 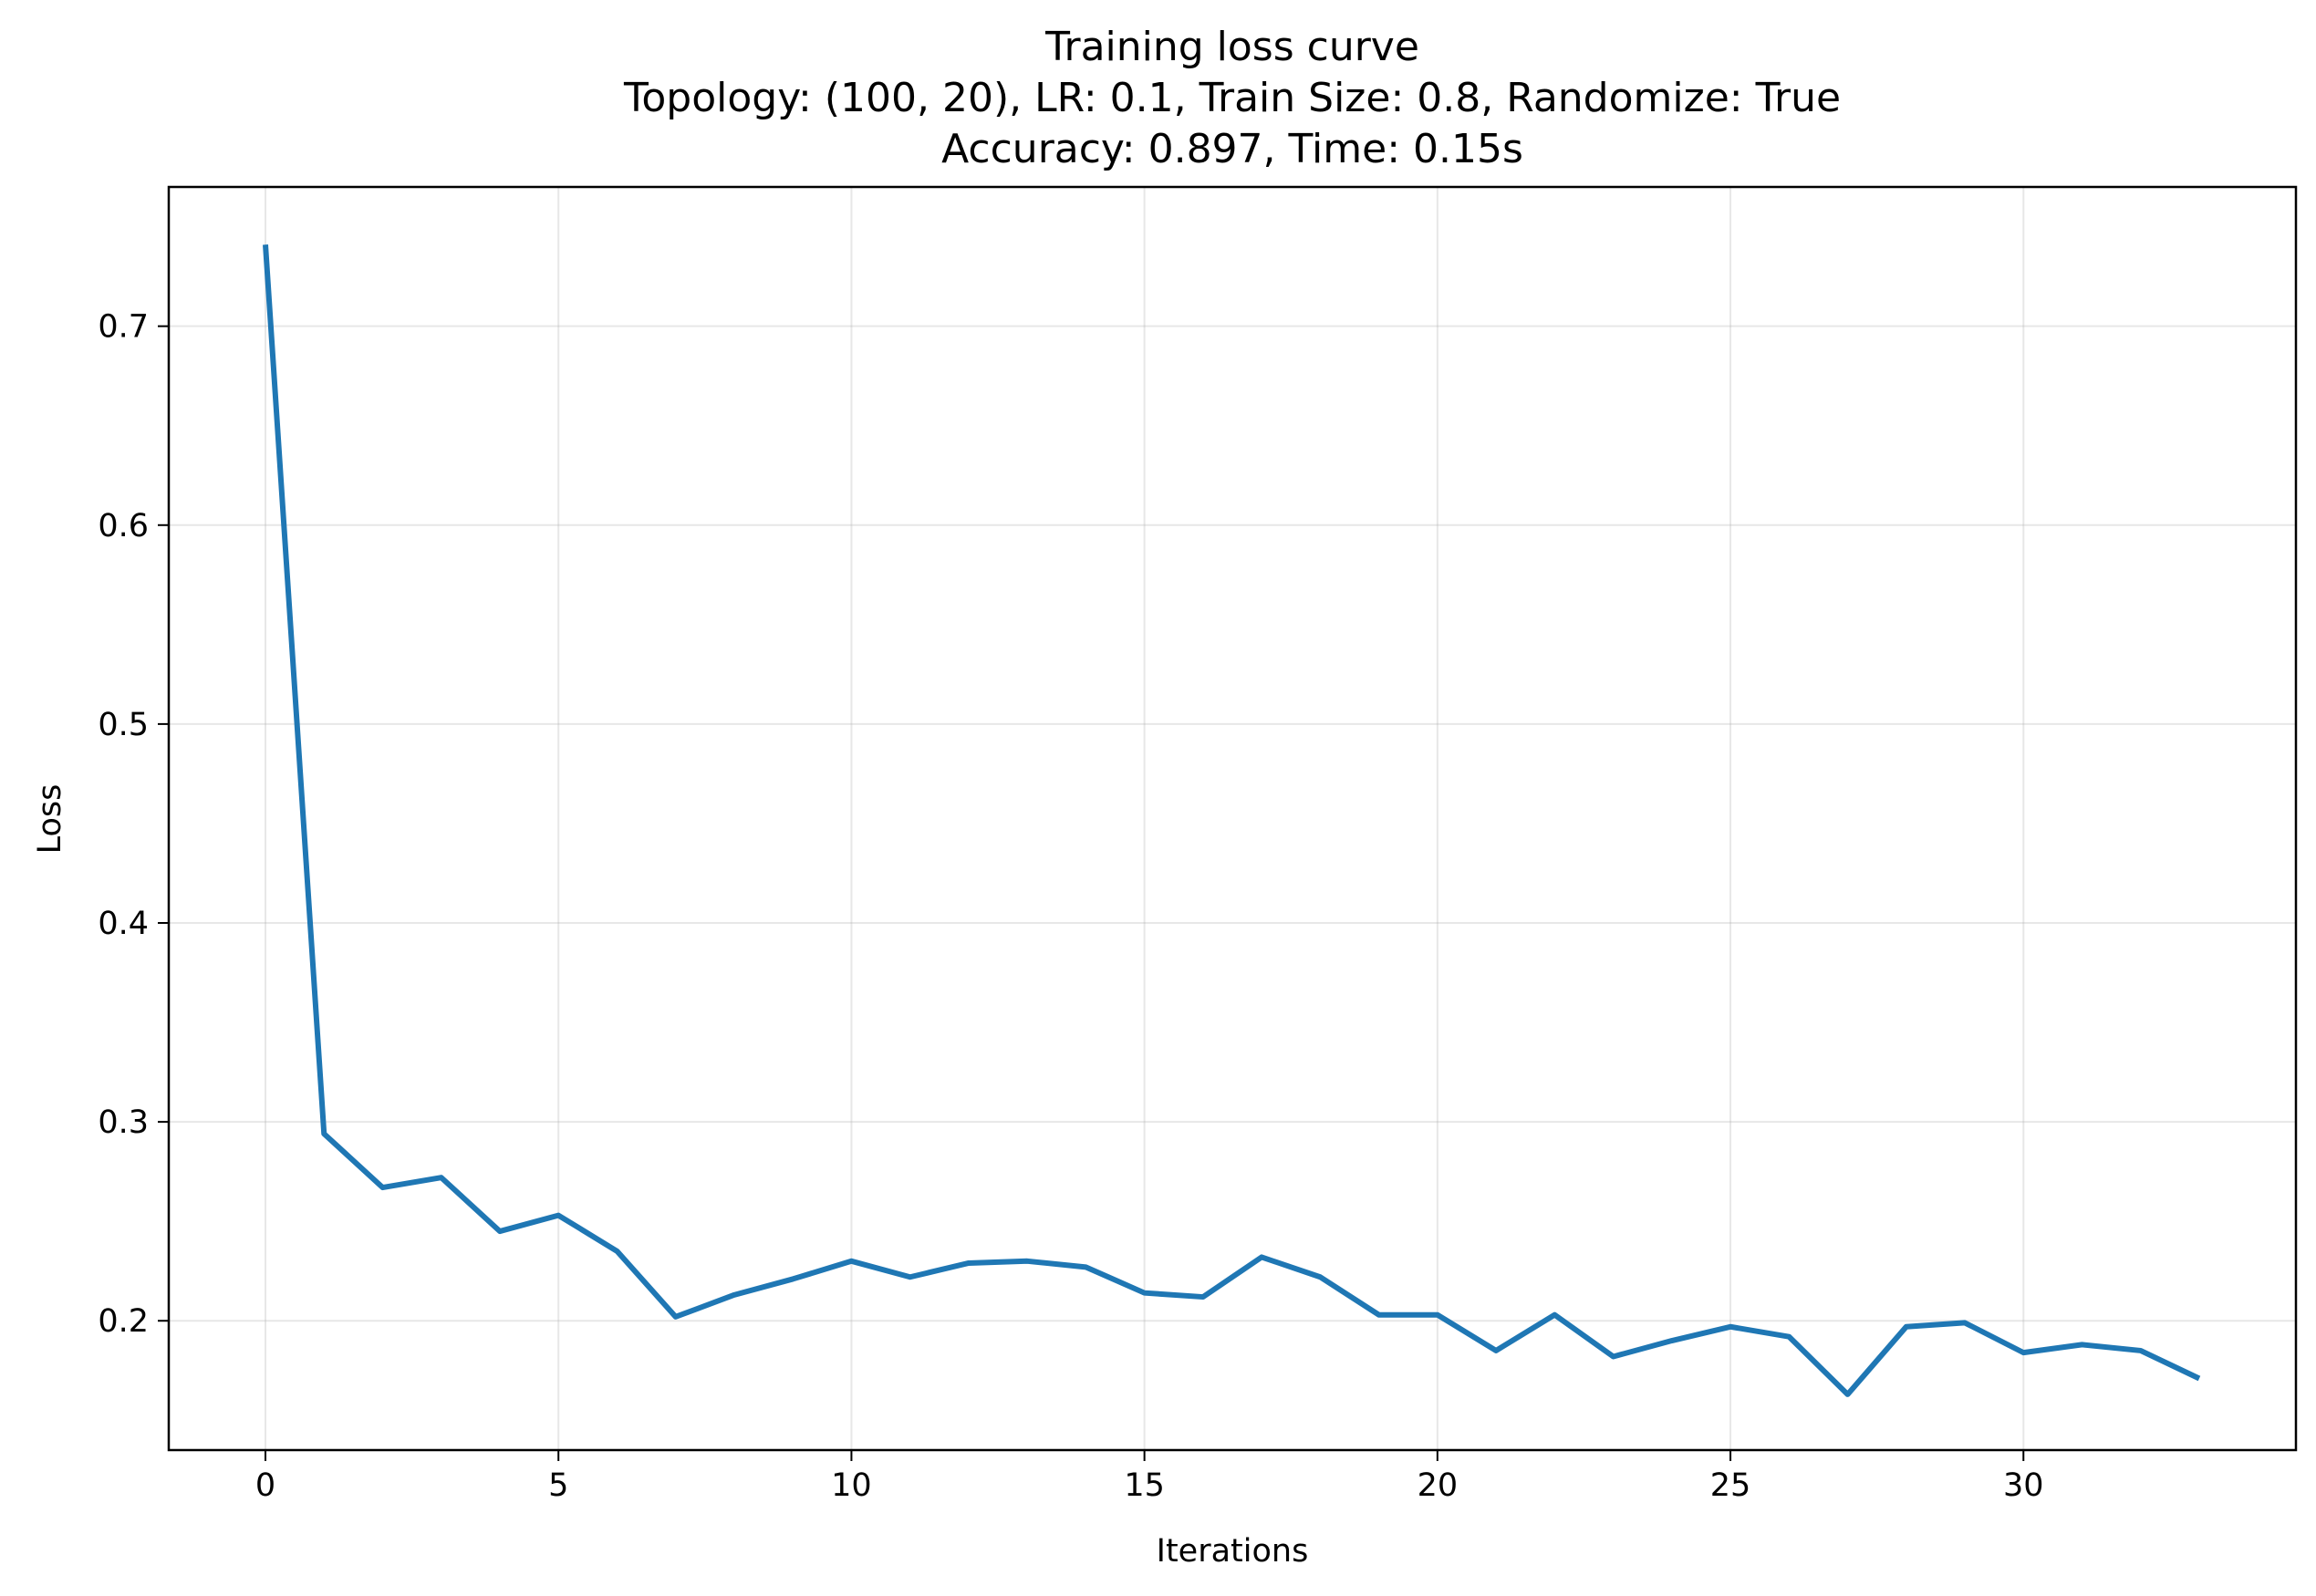 I want to click on y-tick-label: 0.4, so click(x=123, y=924).